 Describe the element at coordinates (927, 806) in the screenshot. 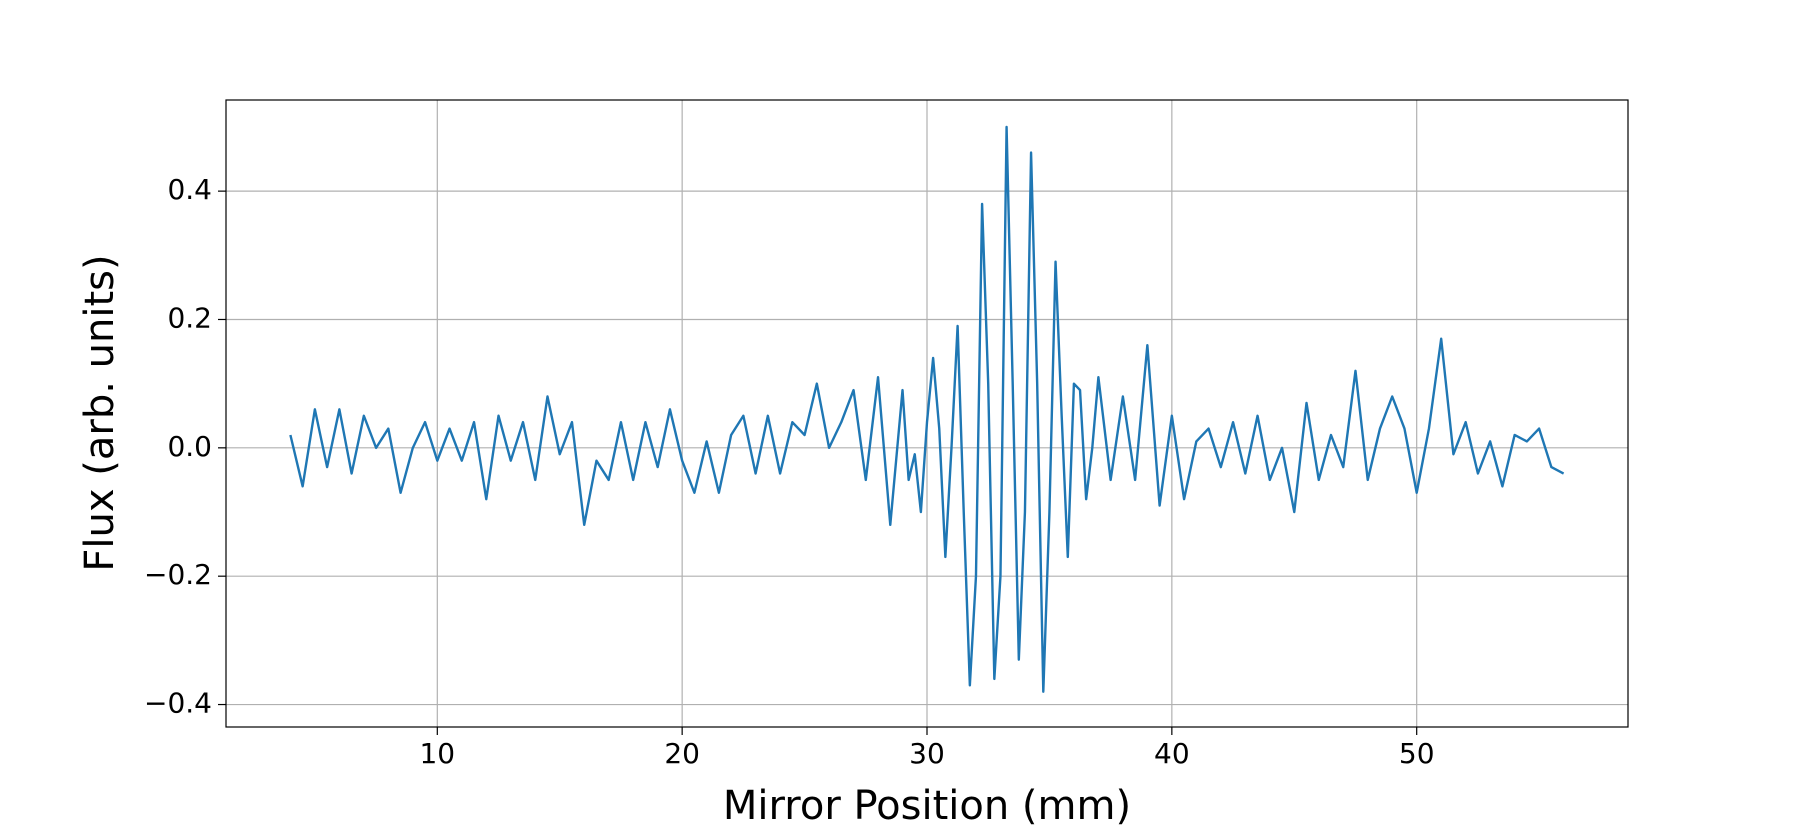

I see `x-axis-label: Mirror Position (mm)` at that location.